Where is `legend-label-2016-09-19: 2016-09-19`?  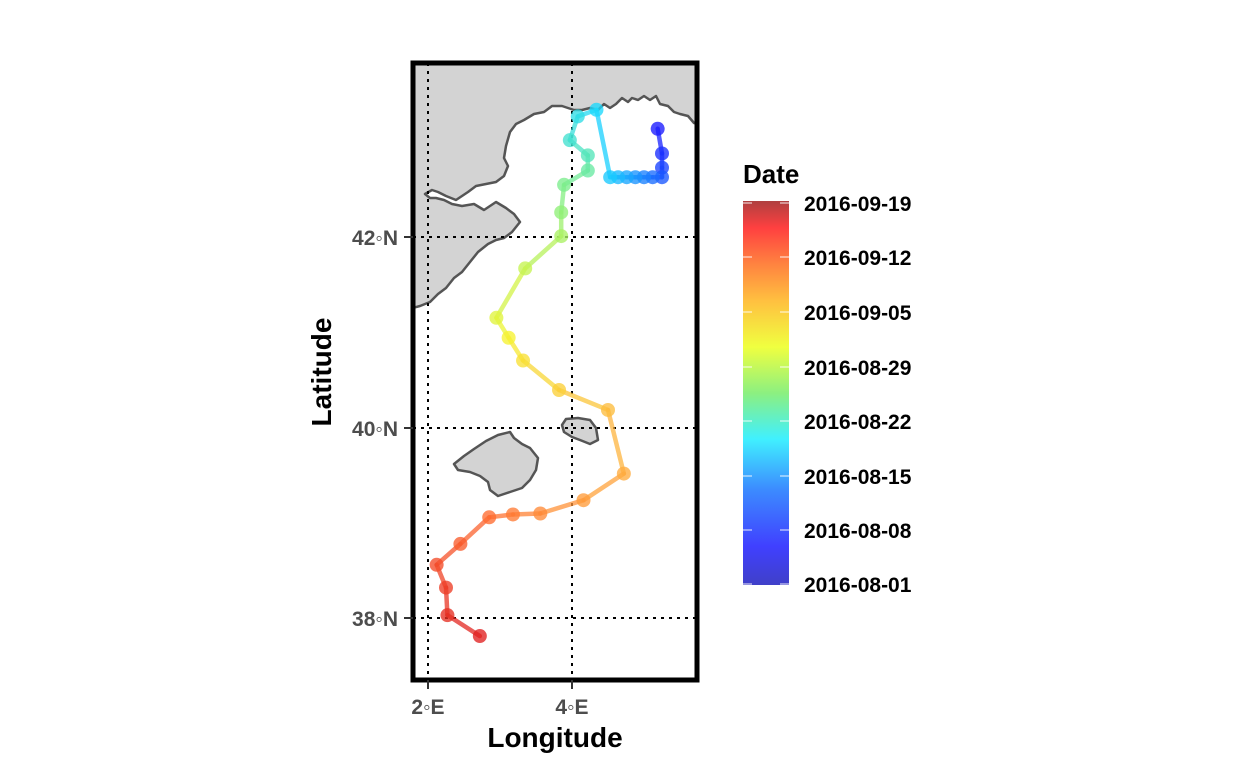
legend-label-2016-09-19: 2016-09-19 is located at coordinates (857, 204).